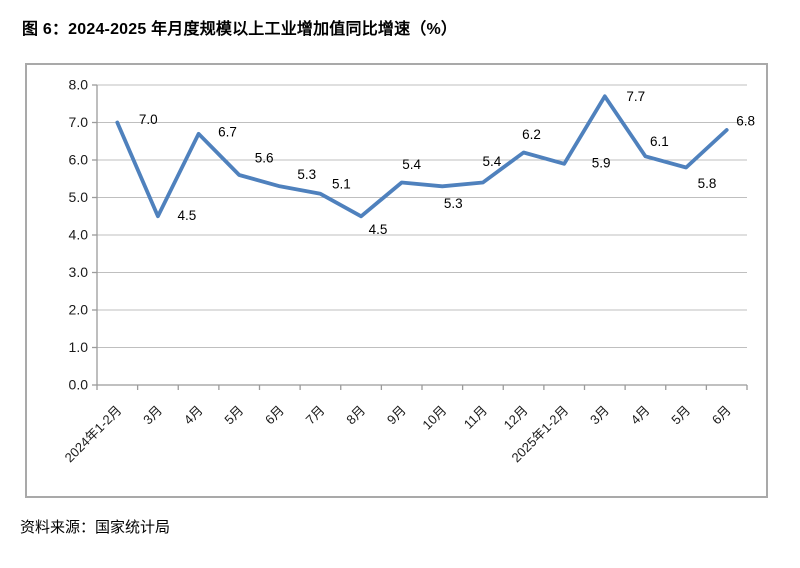 This screenshot has width=800, height=568. I want to click on svg-text: 6.1, so click(659, 141).